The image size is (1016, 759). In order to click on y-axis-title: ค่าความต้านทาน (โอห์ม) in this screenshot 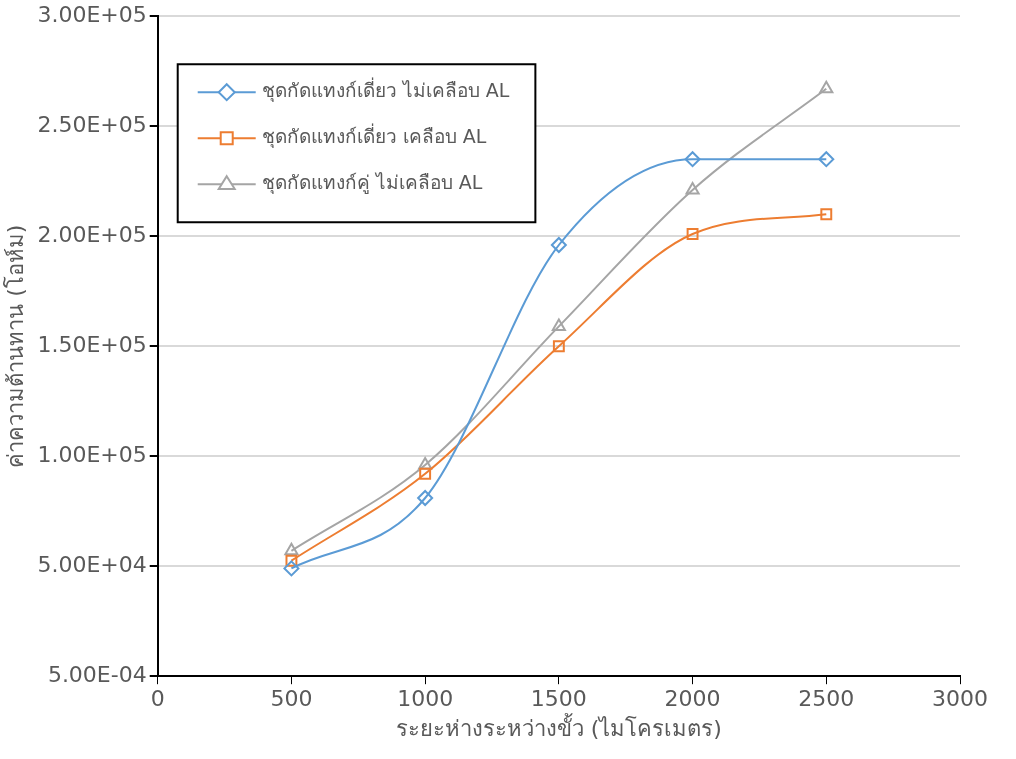, I will do `click(15, 346)`.